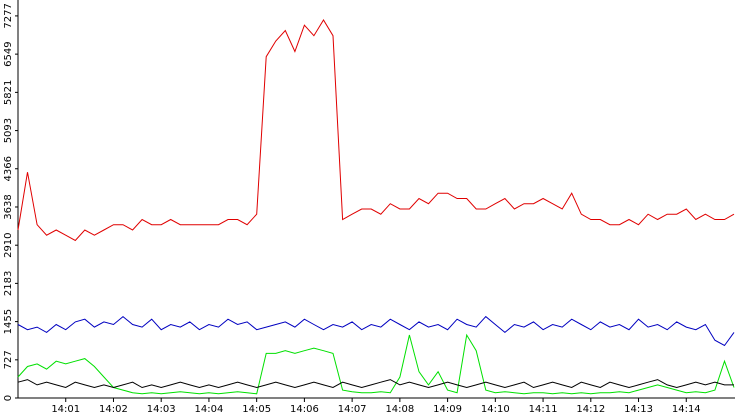  Describe the element at coordinates (161, 409) in the screenshot. I see `x-tick-label: 14:03` at that location.